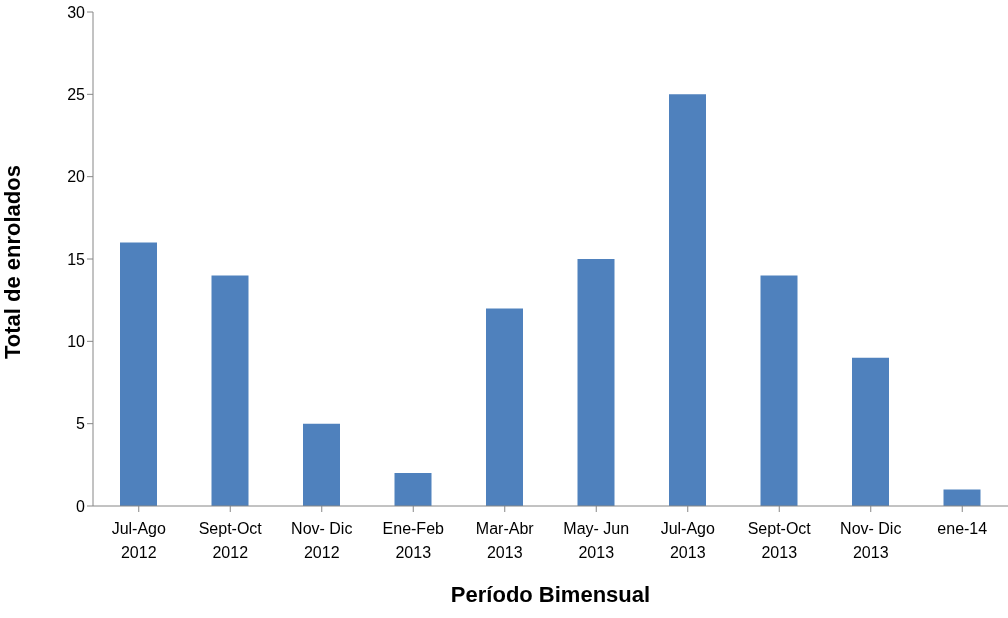 This screenshot has width=1008, height=618. Describe the element at coordinates (76, 342) in the screenshot. I see `y-tick-label: 10` at that location.